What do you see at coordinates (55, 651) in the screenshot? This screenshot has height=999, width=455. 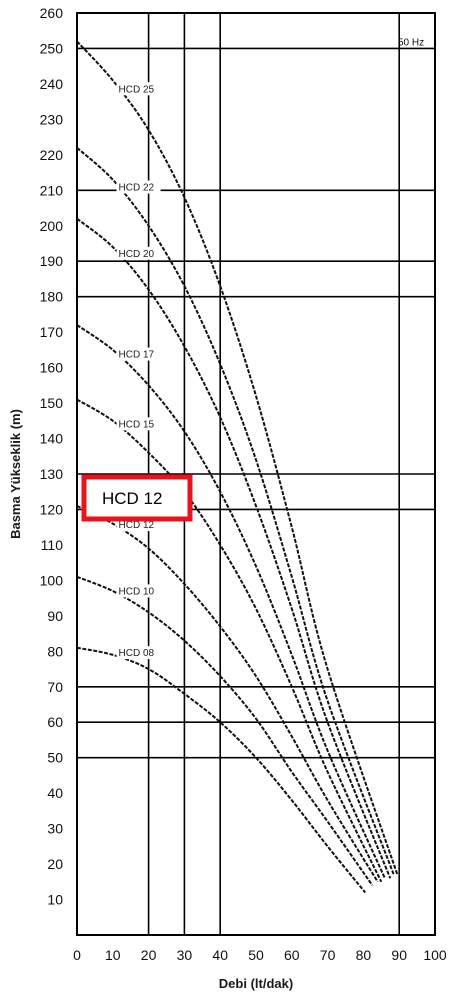 I see `y-tick-label: 80` at bounding box center [55, 651].